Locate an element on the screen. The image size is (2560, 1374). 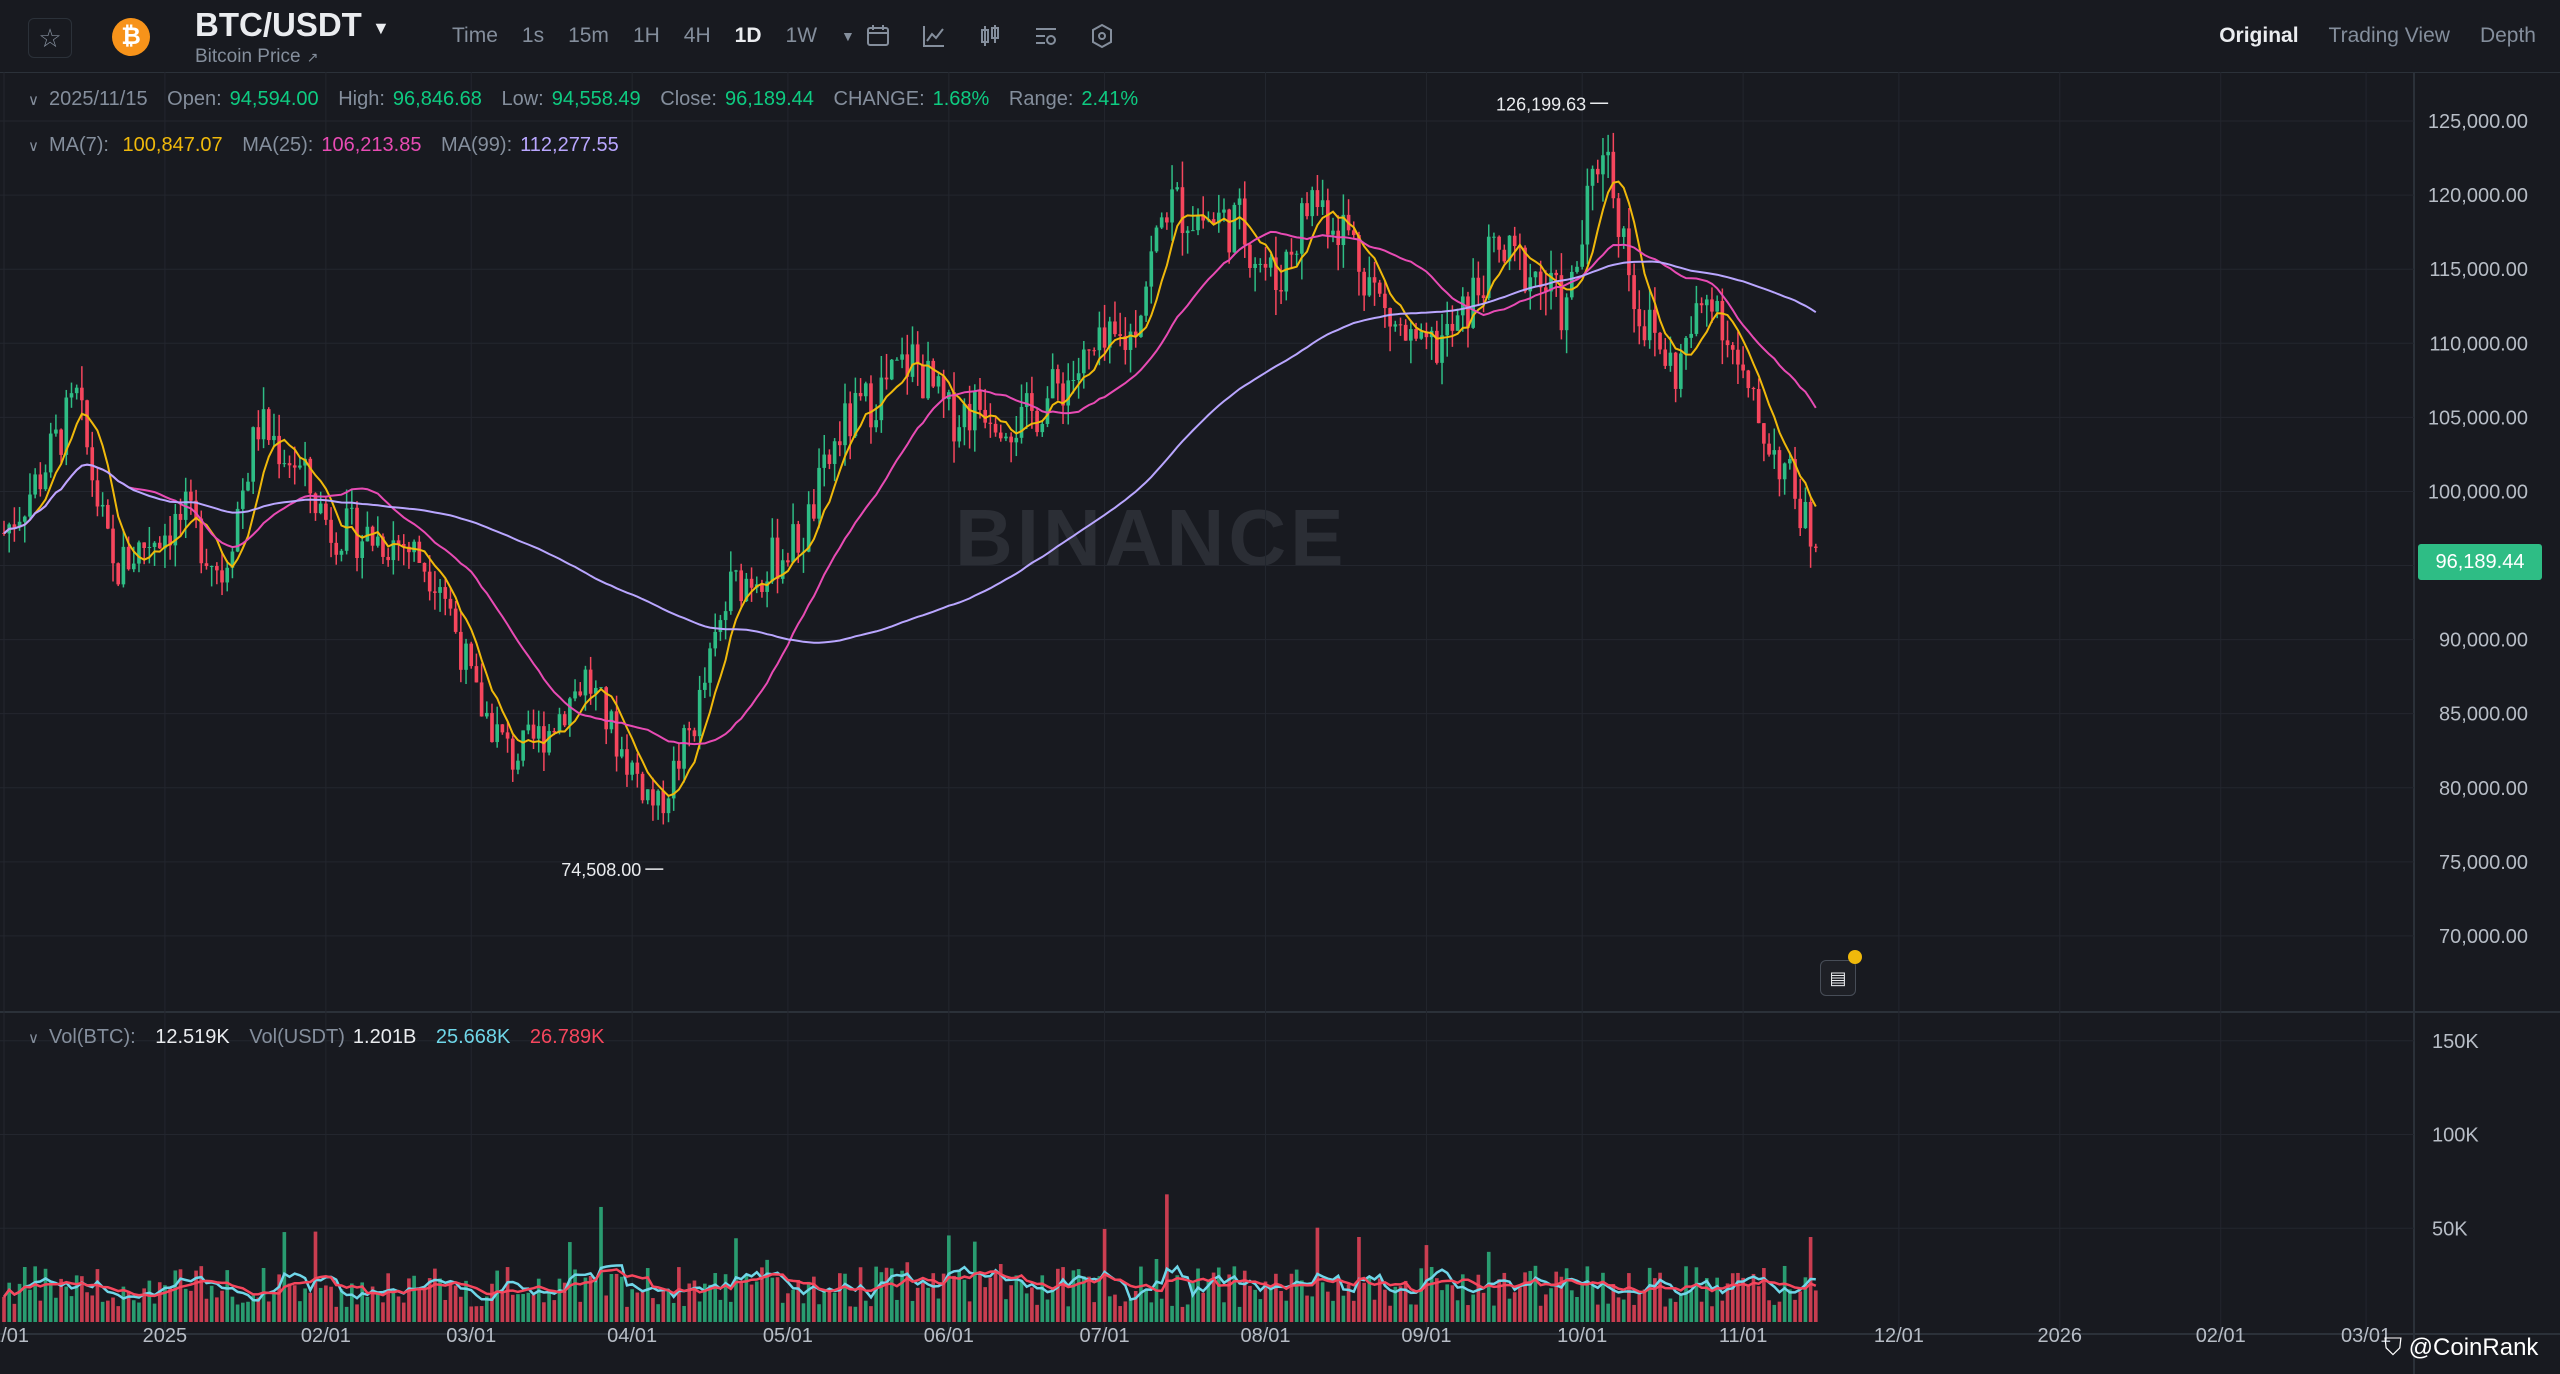
time-tick-label: 08/01 is located at coordinates (1265, 1336).